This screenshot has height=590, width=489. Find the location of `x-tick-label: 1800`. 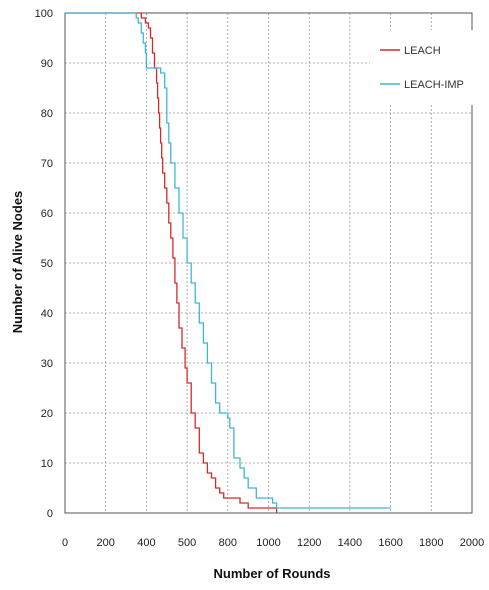

x-tick-label: 1800 is located at coordinates (431, 543).